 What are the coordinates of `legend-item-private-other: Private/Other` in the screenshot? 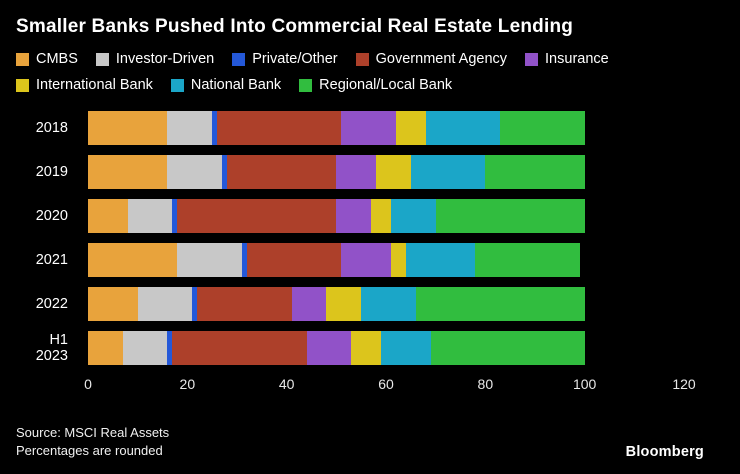 It's located at (285, 59).